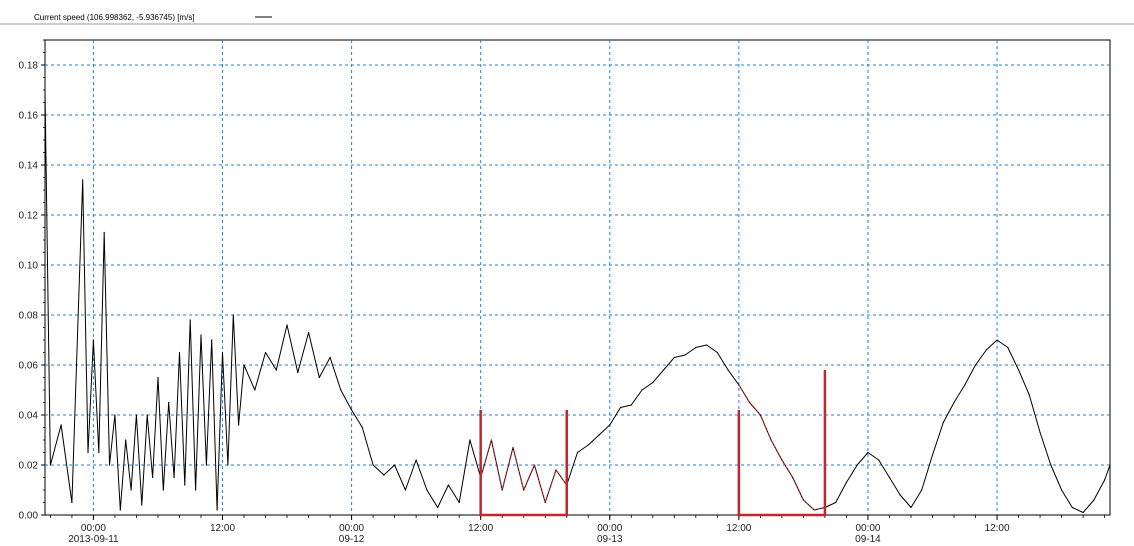 The image size is (1134, 546). What do you see at coordinates (93, 539) in the screenshot?
I see `x-tick-label-date: 2013-09-11` at bounding box center [93, 539].